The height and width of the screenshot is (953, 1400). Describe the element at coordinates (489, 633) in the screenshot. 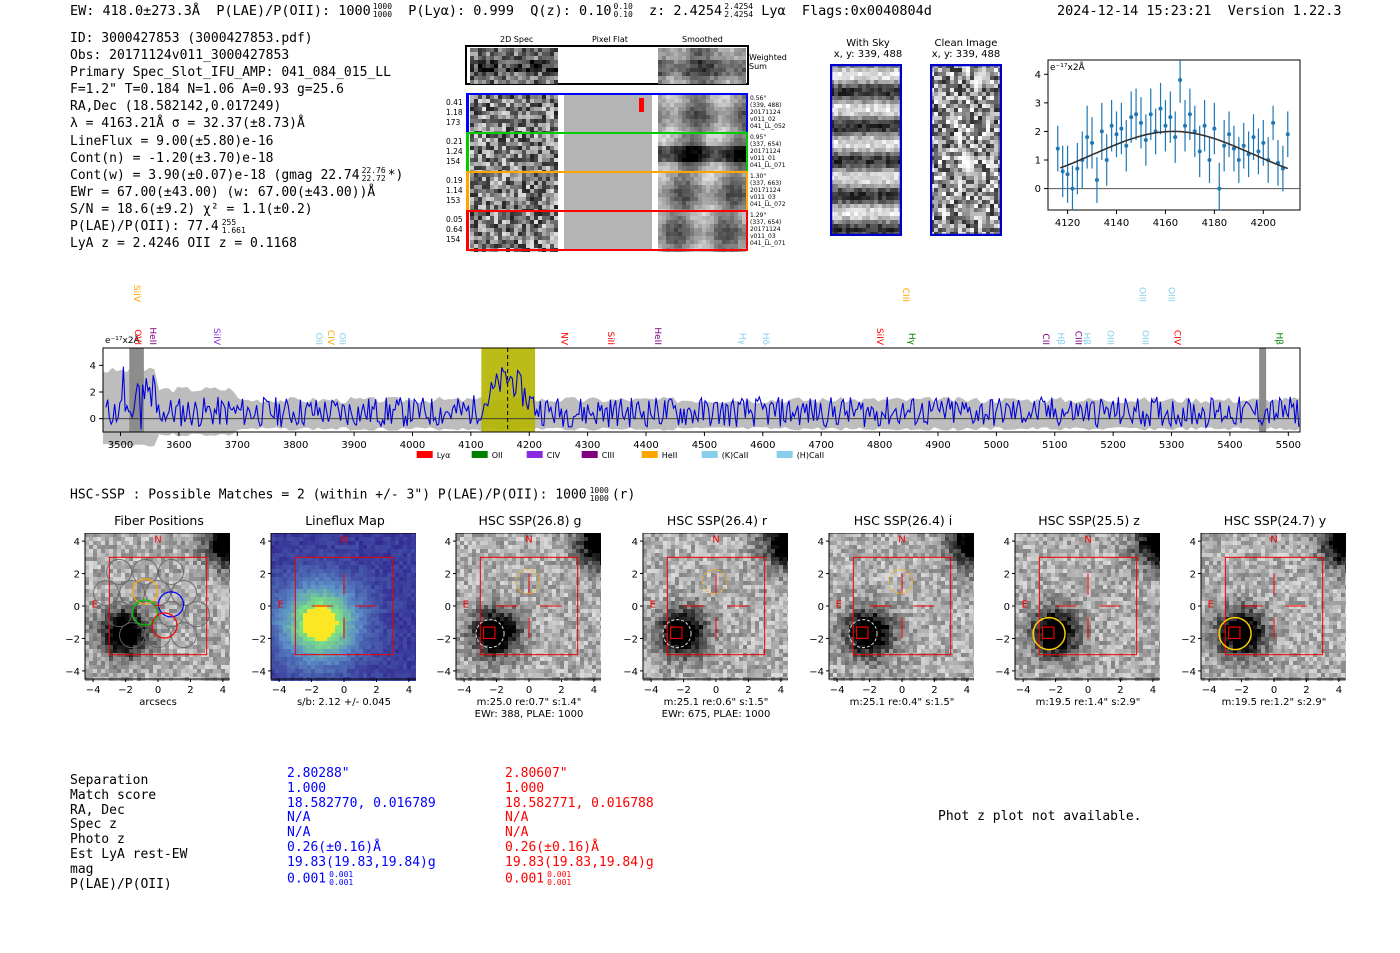

I see `source-box` at that location.